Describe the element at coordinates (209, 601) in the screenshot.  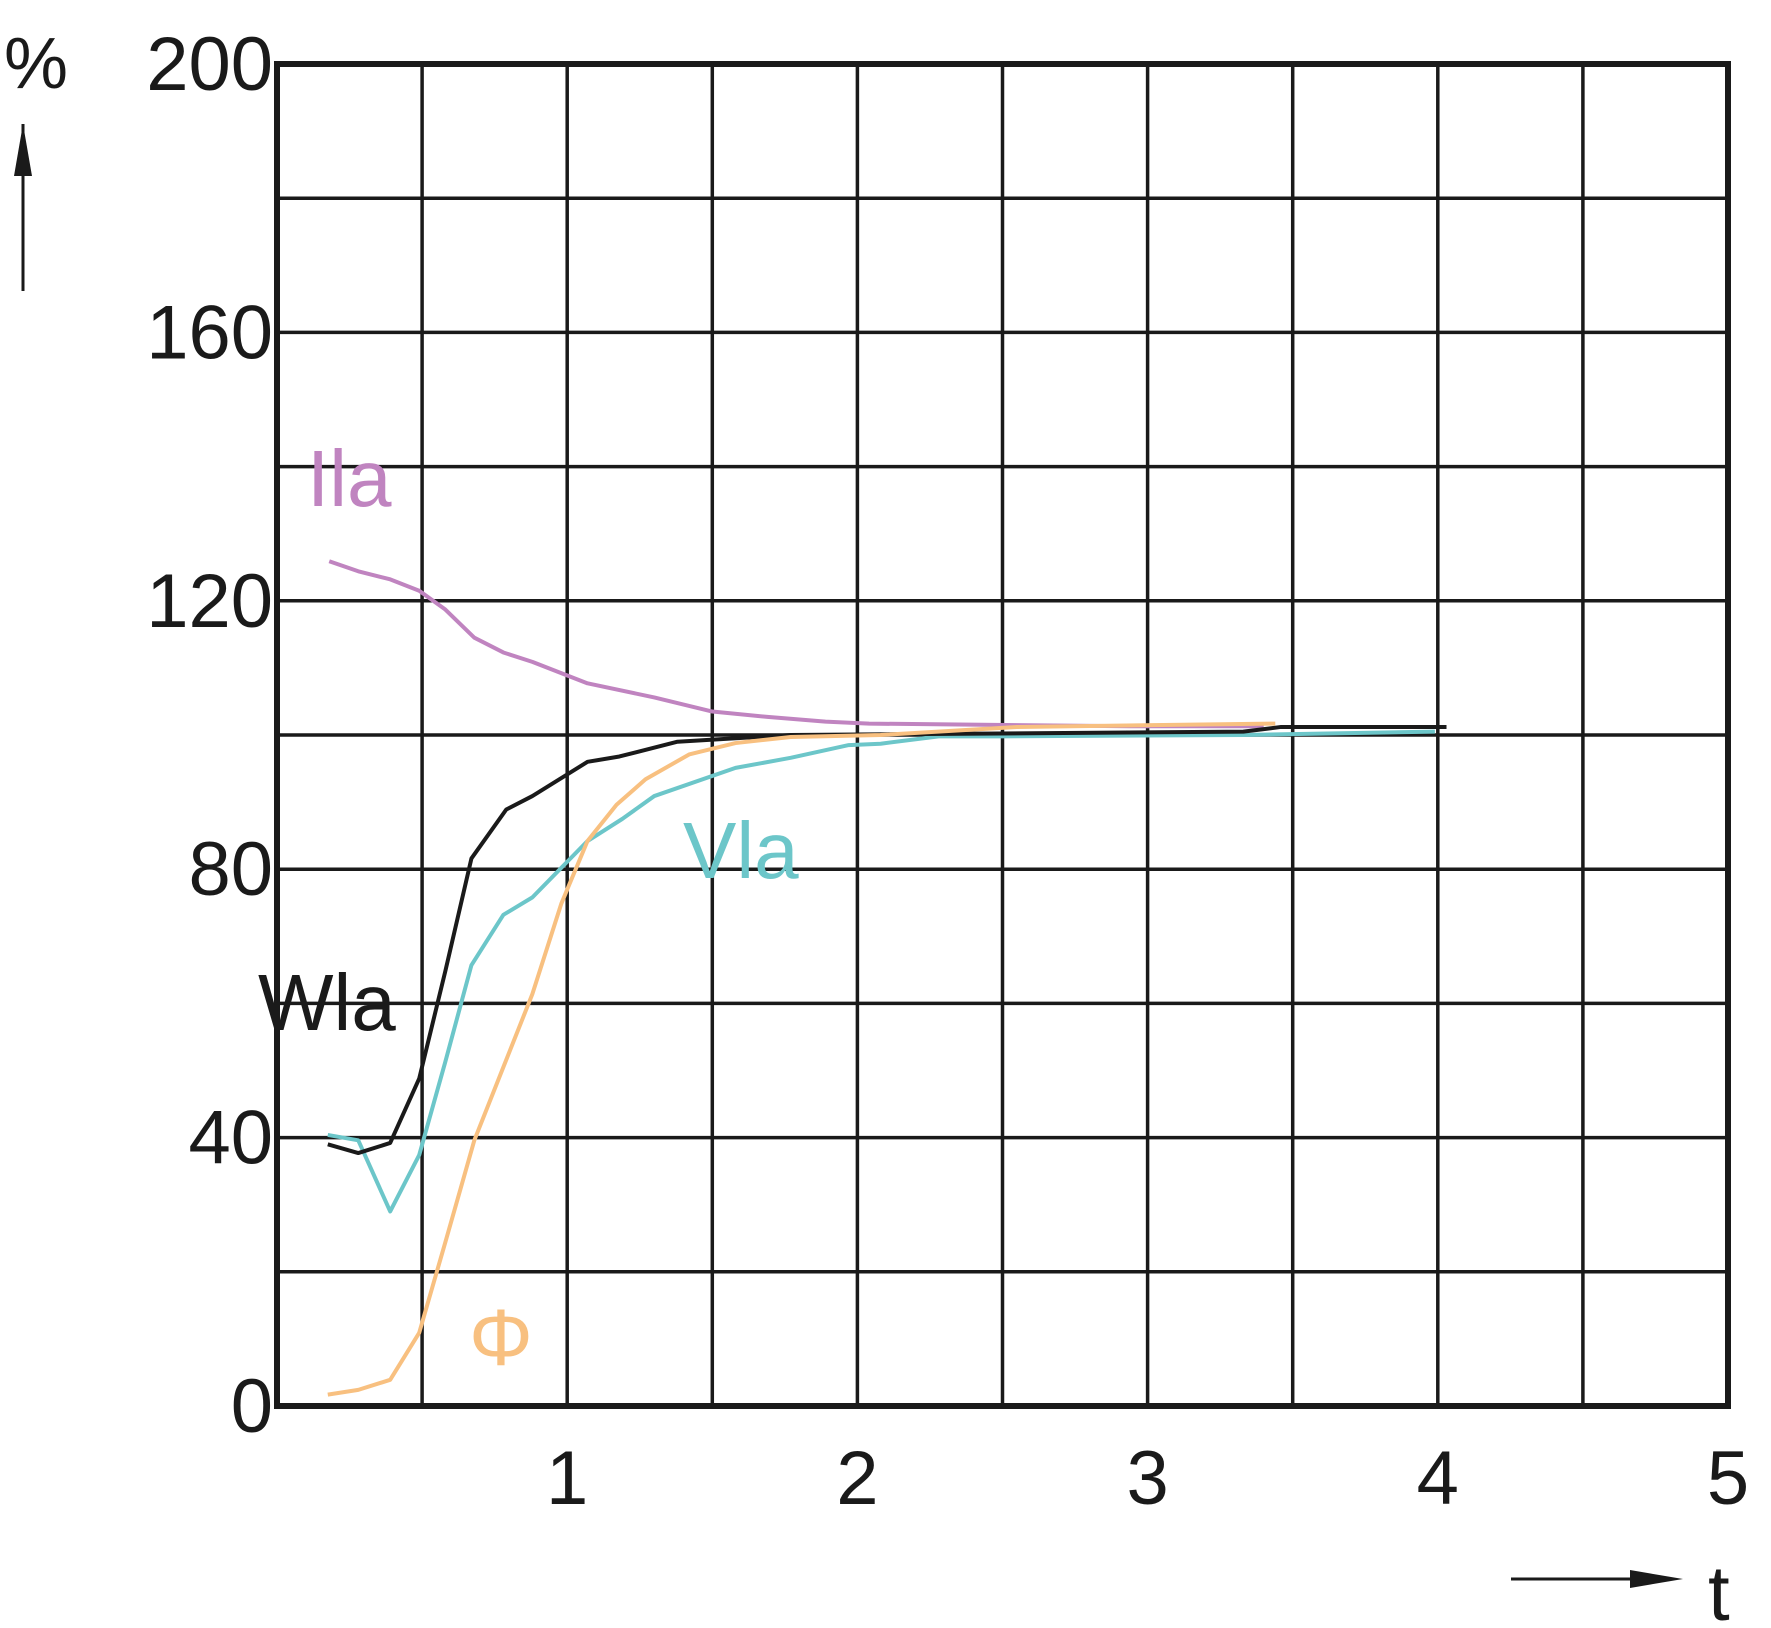
I see `y-tick-label: 120` at that location.